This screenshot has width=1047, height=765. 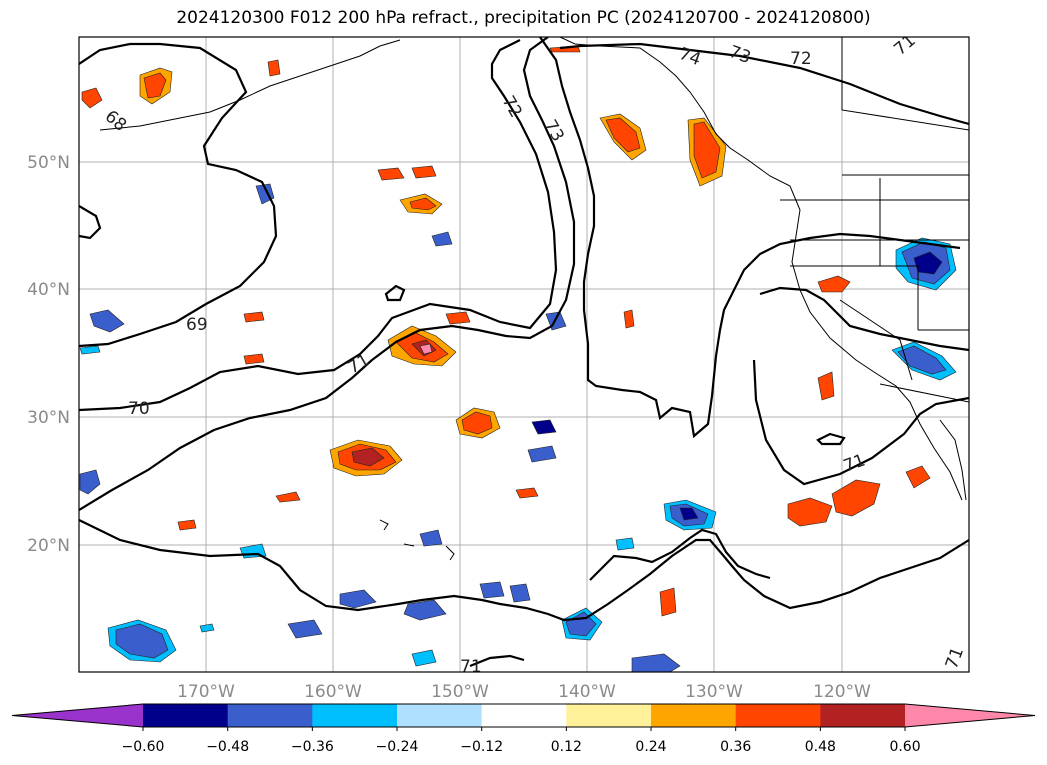 What do you see at coordinates (48, 163) in the screenshot?
I see `lat-label-50n: 50°N` at bounding box center [48, 163].